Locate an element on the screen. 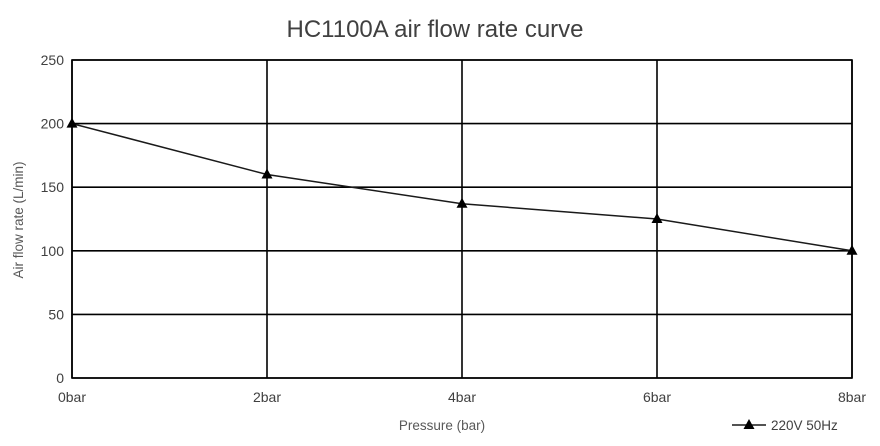  y-tick-label: 250 is located at coordinates (53, 60).